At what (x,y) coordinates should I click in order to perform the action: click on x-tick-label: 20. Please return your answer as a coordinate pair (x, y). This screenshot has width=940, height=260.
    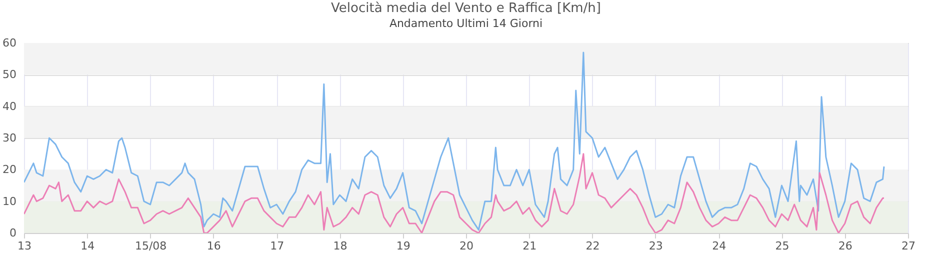
    Looking at the image, I should click on (467, 246).